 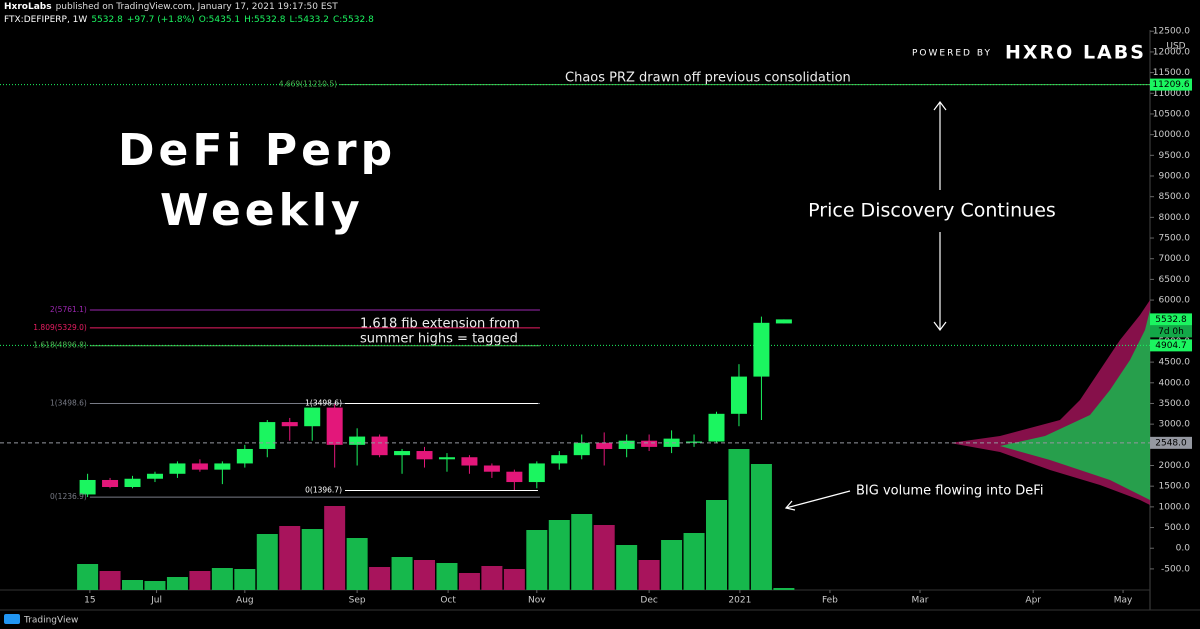 What do you see at coordinates (865, 306) in the screenshot?
I see `arrows` at bounding box center [865, 306].